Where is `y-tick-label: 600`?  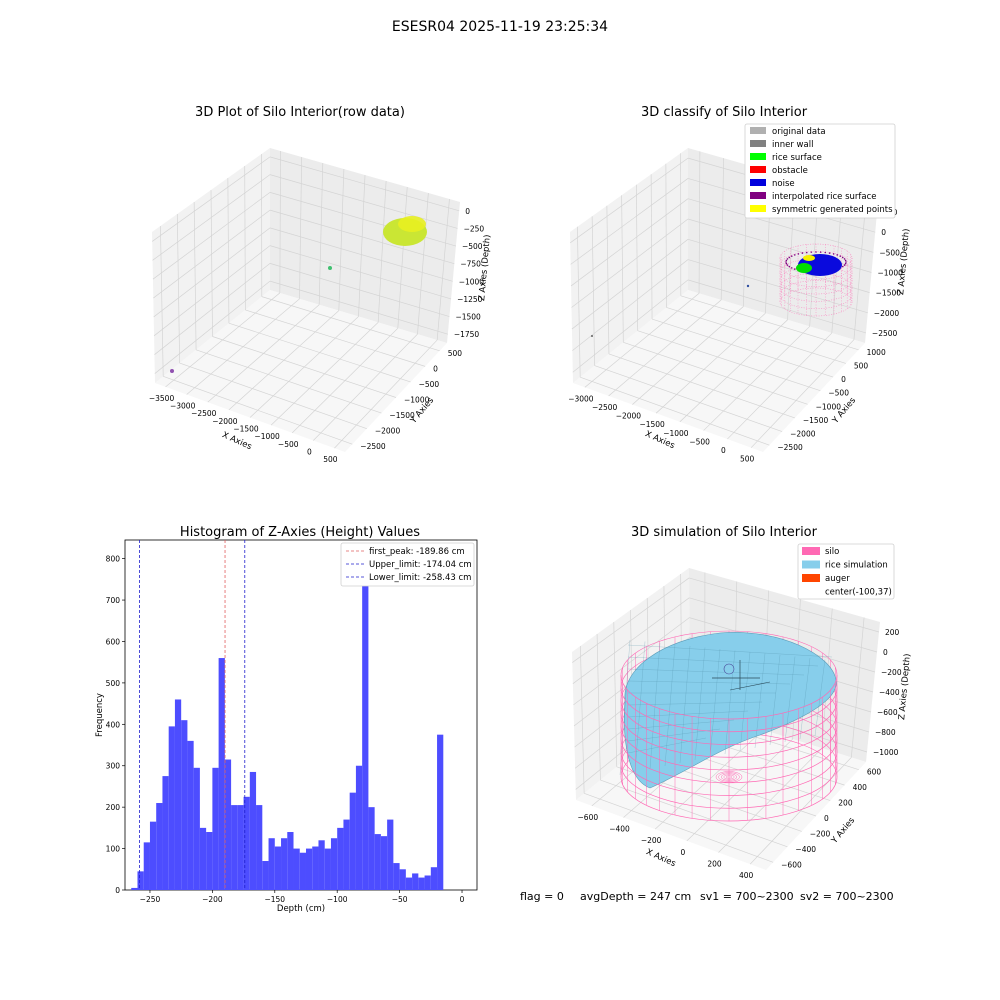
y-tick-label: 600 is located at coordinates (113, 641).